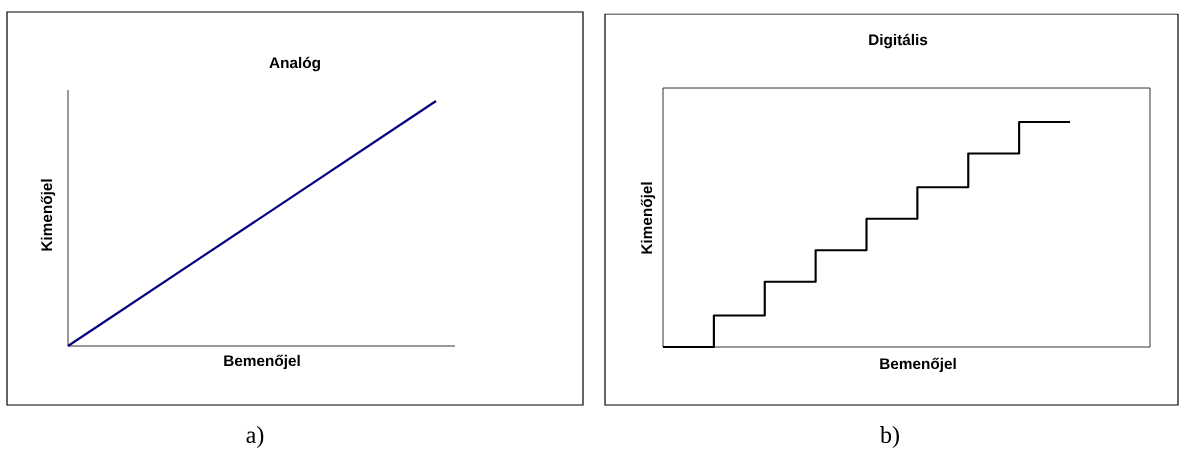 This screenshot has width=1179, height=455. Describe the element at coordinates (294, 64) in the screenshot. I see `chart-title: Analóg` at that location.